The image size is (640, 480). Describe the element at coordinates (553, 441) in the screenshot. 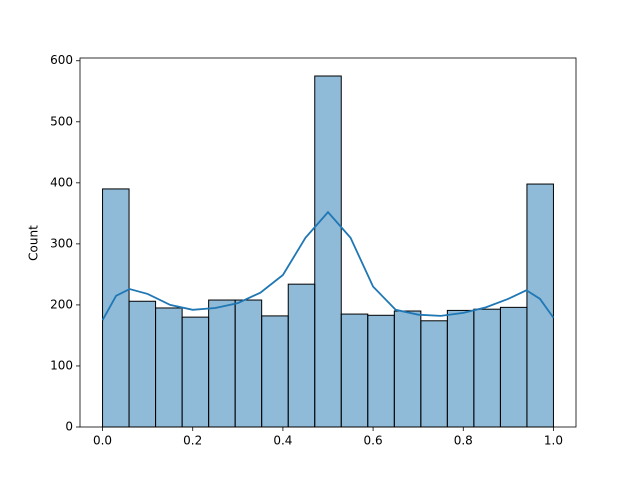

I see `x-tick-label: 1.0` at that location.